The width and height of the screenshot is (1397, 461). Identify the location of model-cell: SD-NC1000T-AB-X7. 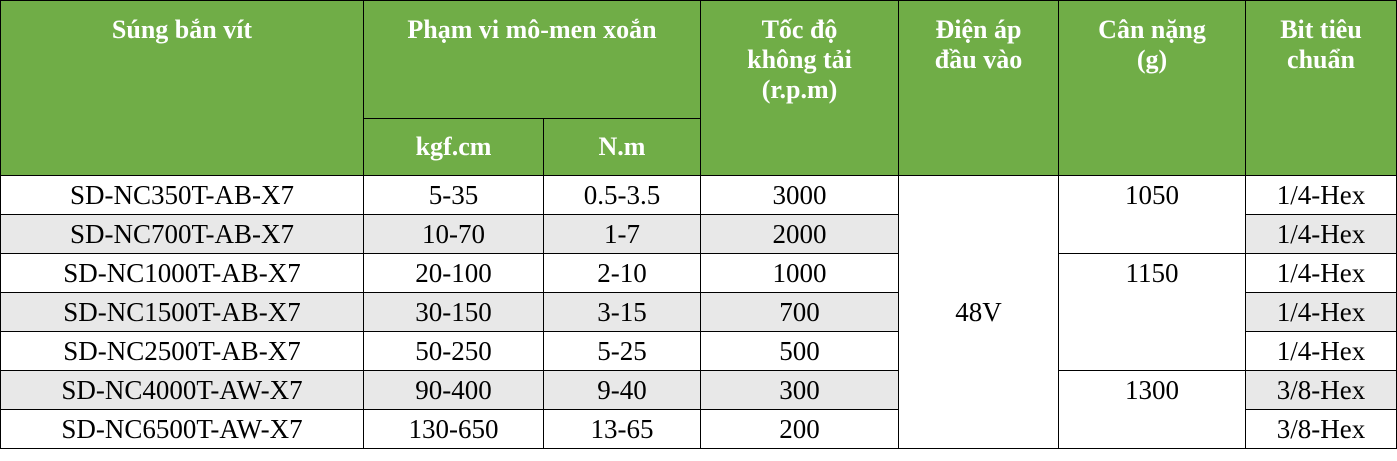
(182, 273).